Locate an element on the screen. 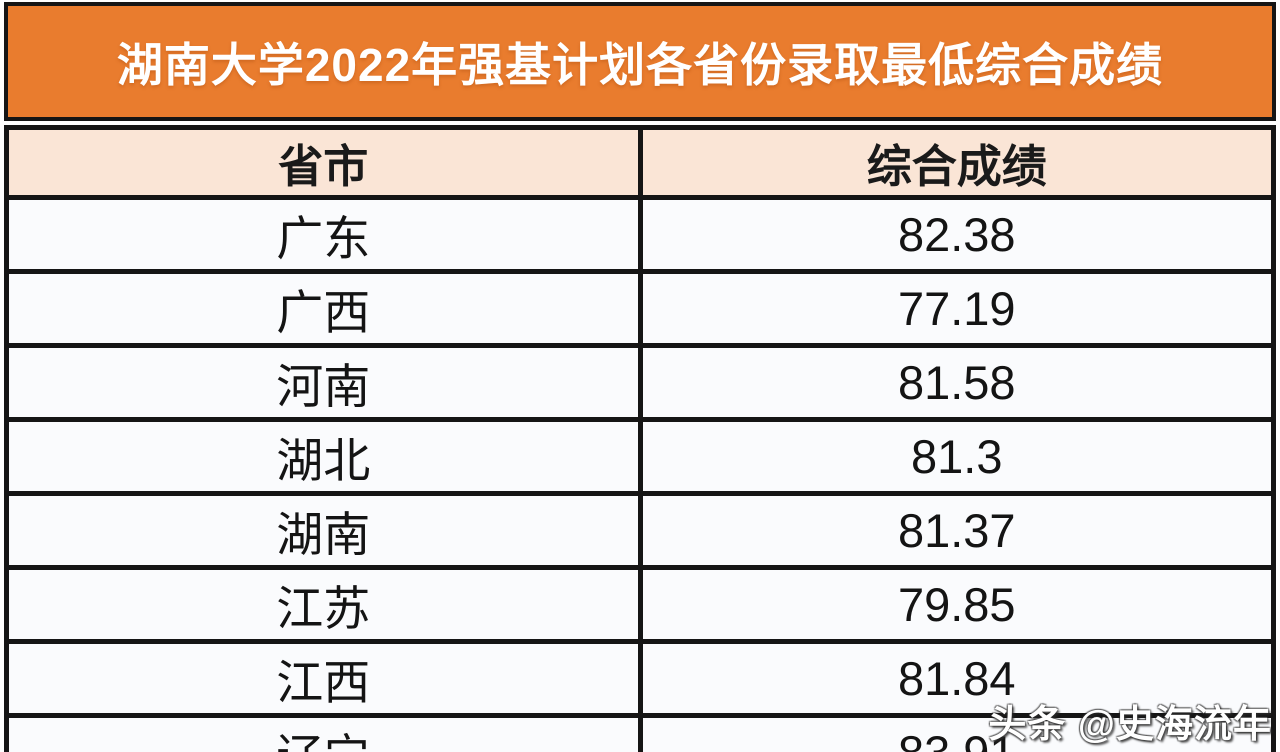 Image resolution: width=1280 pixels, height=752 pixels. table-header-row: 省市 综合成绩 is located at coordinates (640, 162).